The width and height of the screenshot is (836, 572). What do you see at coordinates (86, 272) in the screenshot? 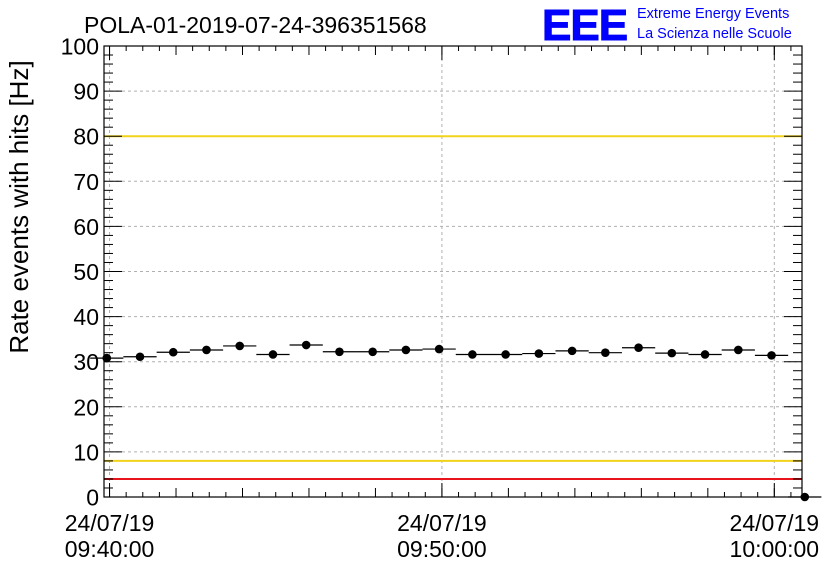
I see `y-tick-label: 50` at bounding box center [86, 272].